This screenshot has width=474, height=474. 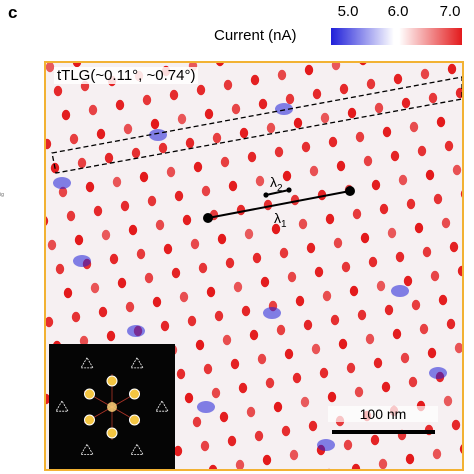 What do you see at coordinates (112, 407) in the screenshot?
I see `fft-center` at bounding box center [112, 407].